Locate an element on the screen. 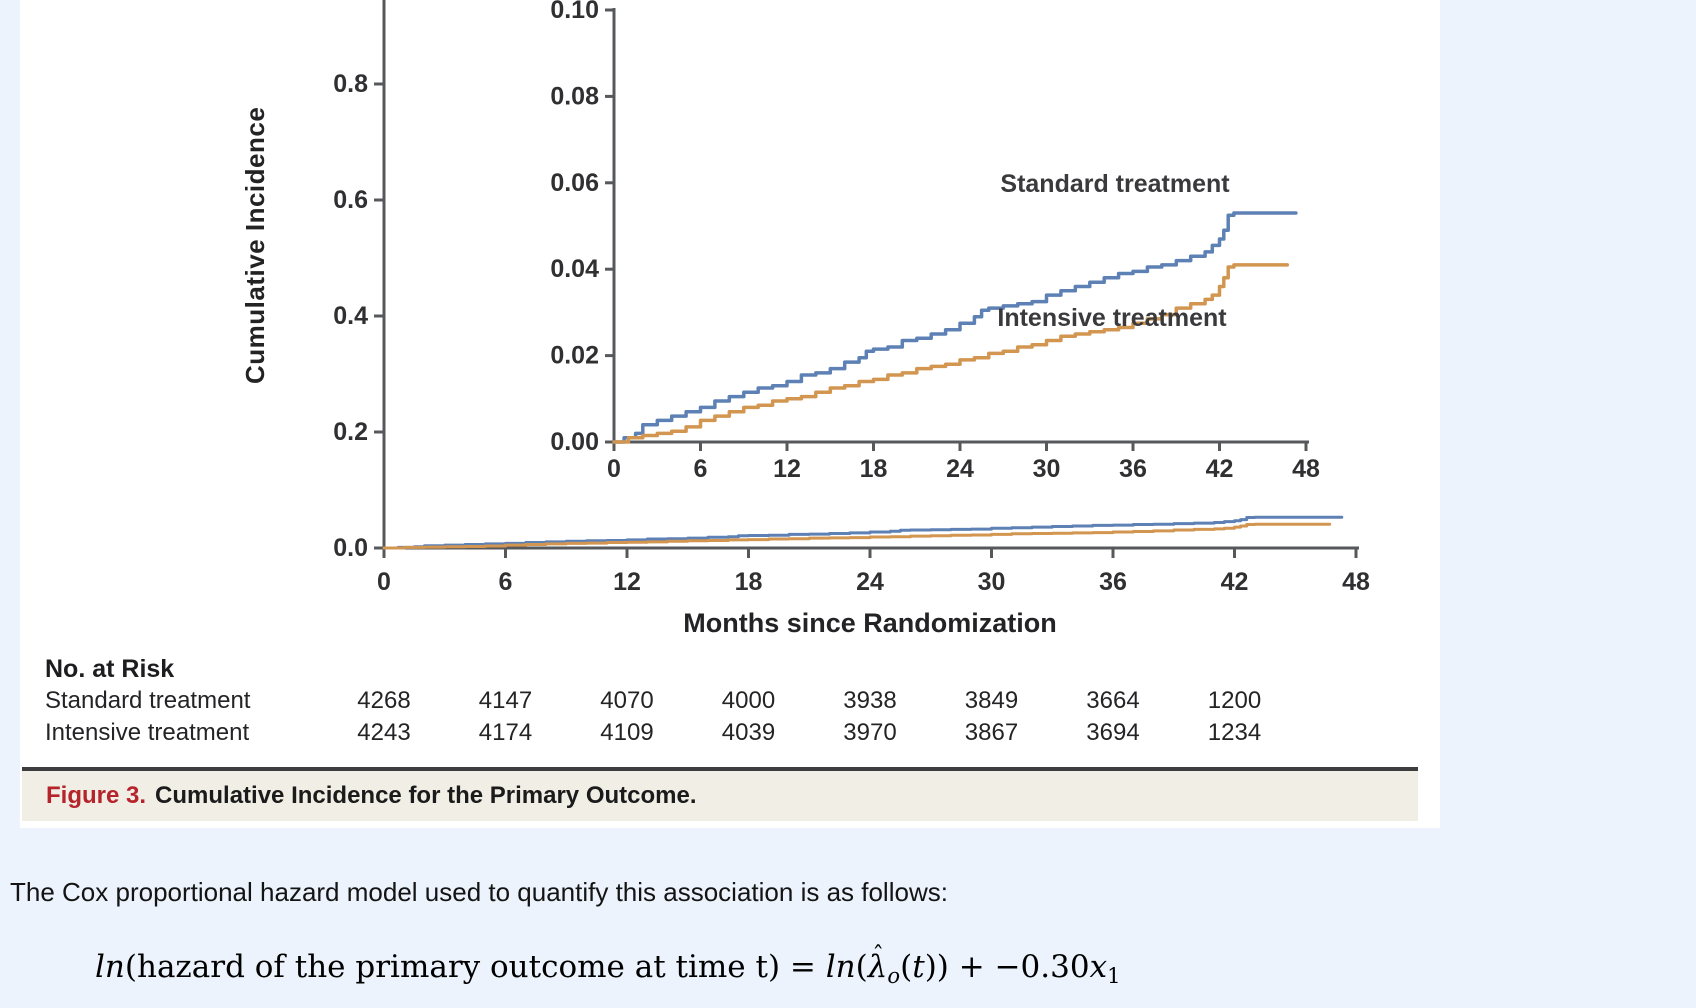 Image resolution: width=1696 pixels, height=1008 pixels. formula-x-variable: x is located at coordinates (1098, 967).